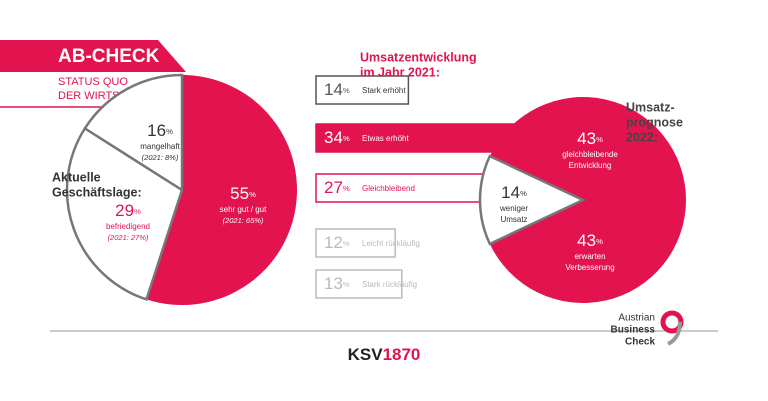 Image resolution: width=768 pixels, height=401 pixels. Describe the element at coordinates (418, 57) in the screenshot. I see `chart-title: Umsatzentwicklung` at that location.